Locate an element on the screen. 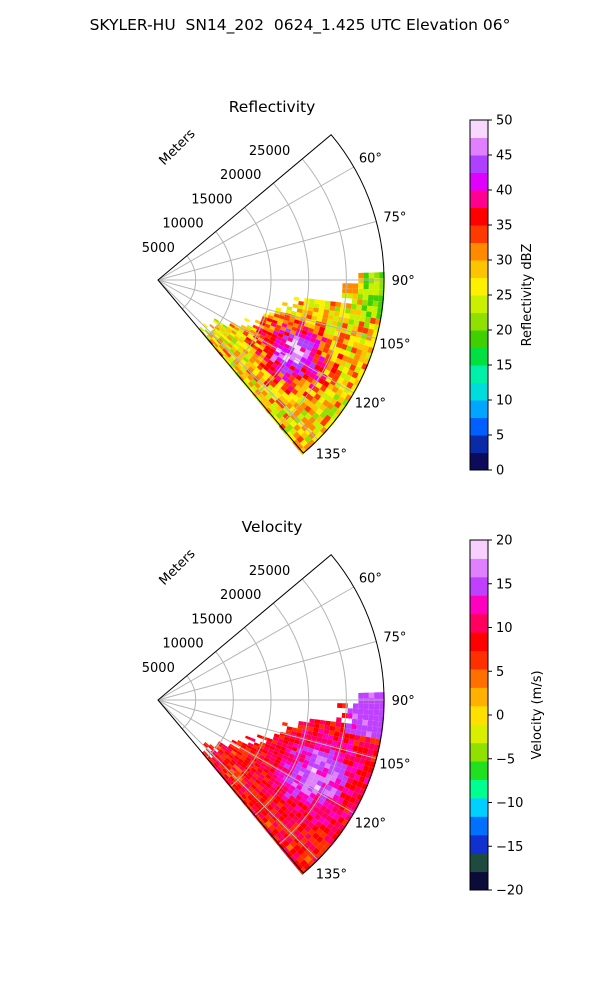 The height and width of the screenshot is (1000, 600). colorbar-tick-label: 25 is located at coordinates (504, 296).